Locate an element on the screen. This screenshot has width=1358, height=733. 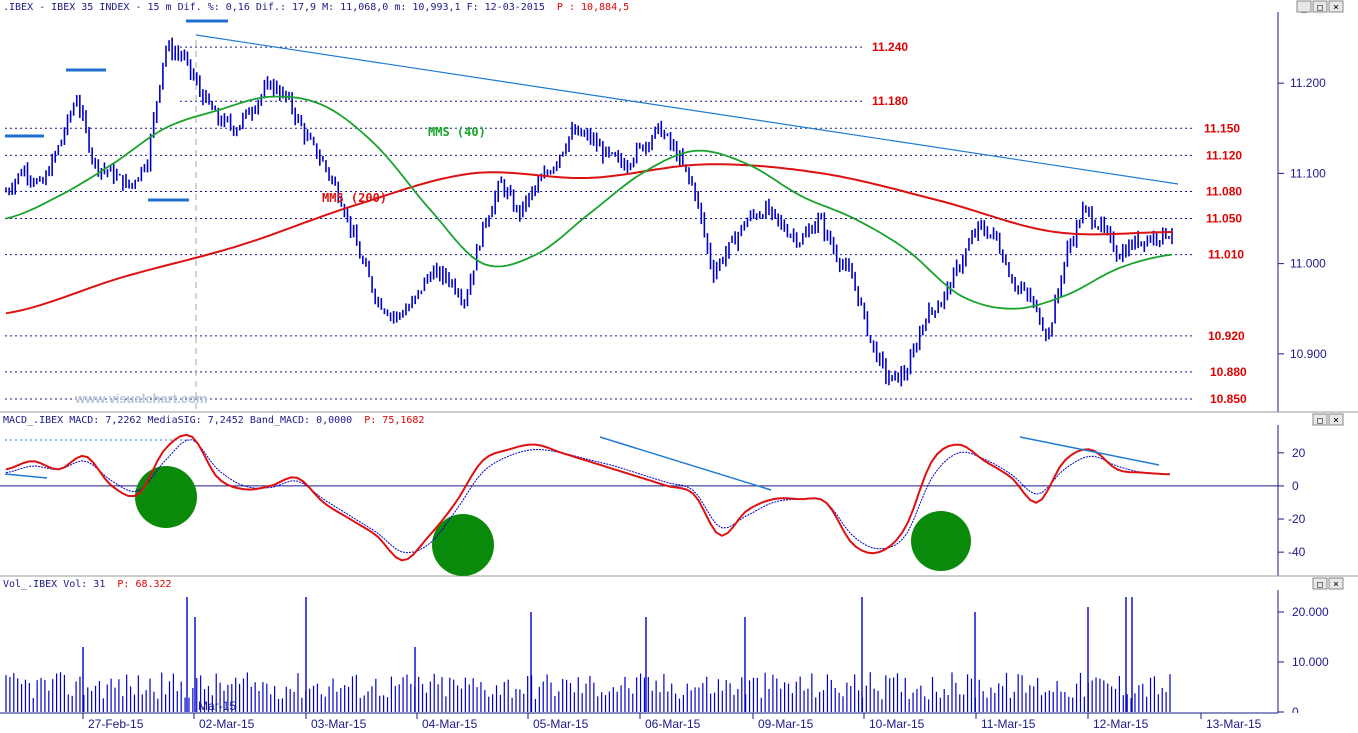
macd-y-tick-label: 20 is located at coordinates (1299, 453).